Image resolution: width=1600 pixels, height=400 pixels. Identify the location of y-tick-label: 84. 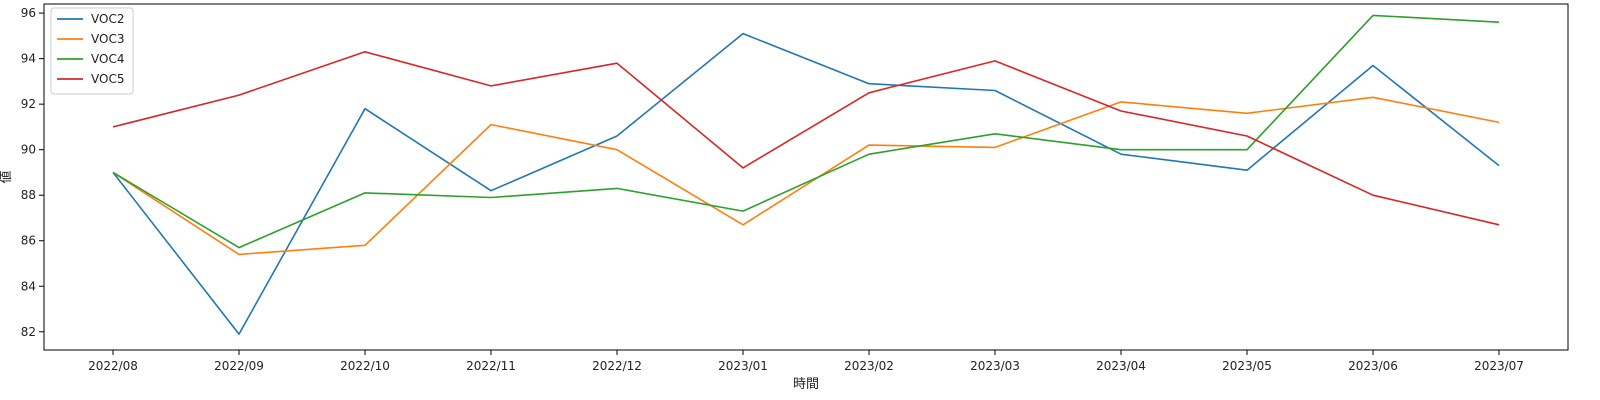
(28, 286).